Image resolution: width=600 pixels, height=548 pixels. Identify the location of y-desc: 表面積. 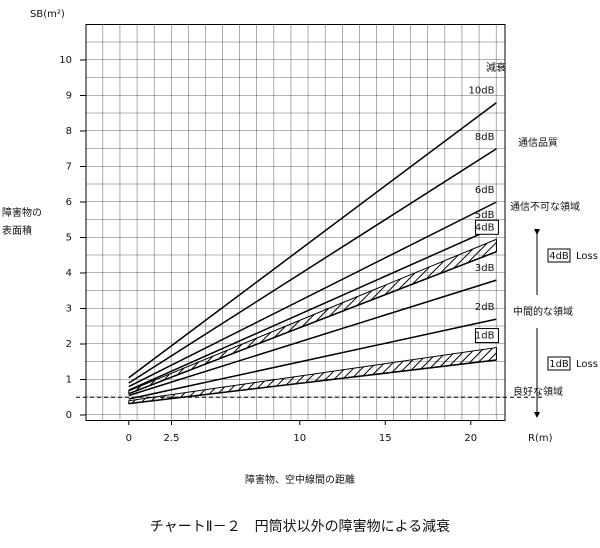
(17, 230).